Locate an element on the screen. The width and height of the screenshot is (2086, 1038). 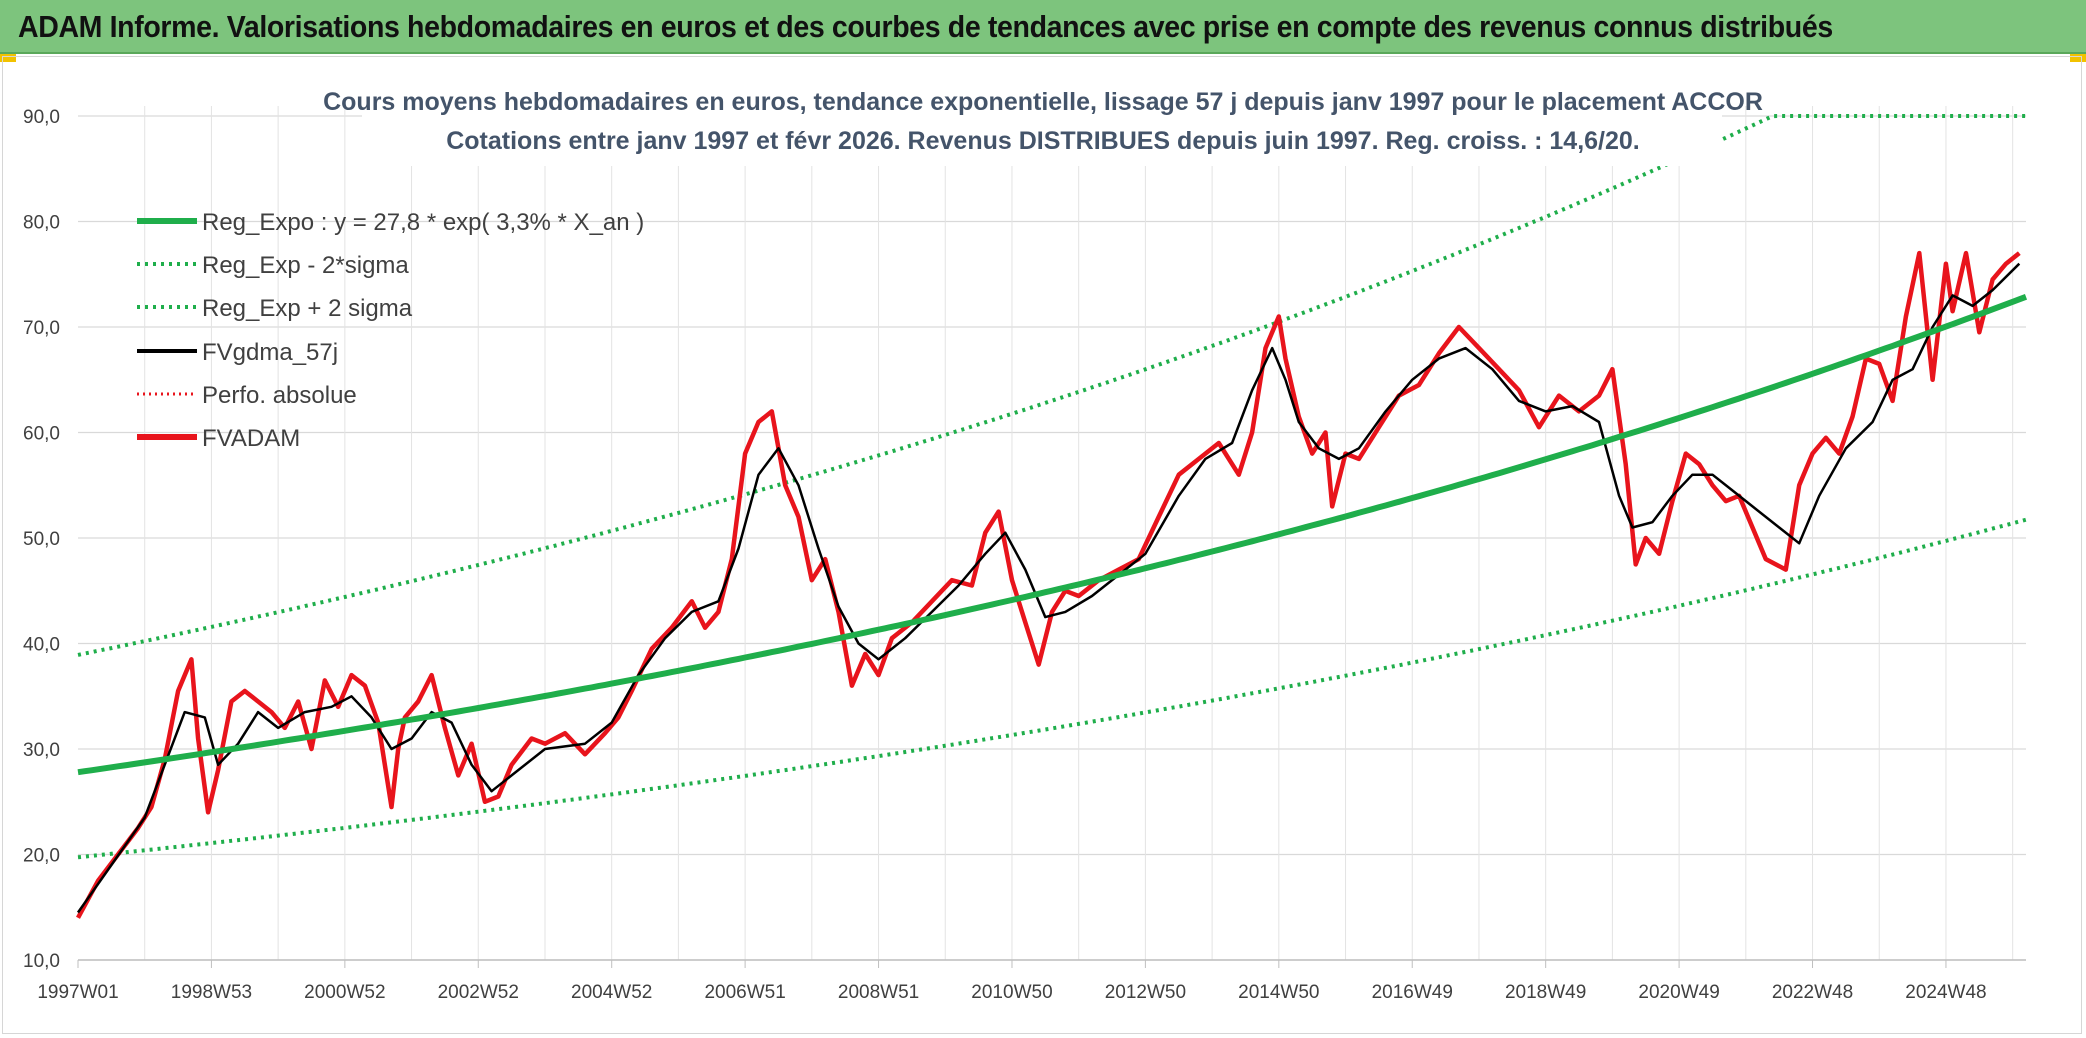
y-tick-label: 30,0 is located at coordinates (41, 750).